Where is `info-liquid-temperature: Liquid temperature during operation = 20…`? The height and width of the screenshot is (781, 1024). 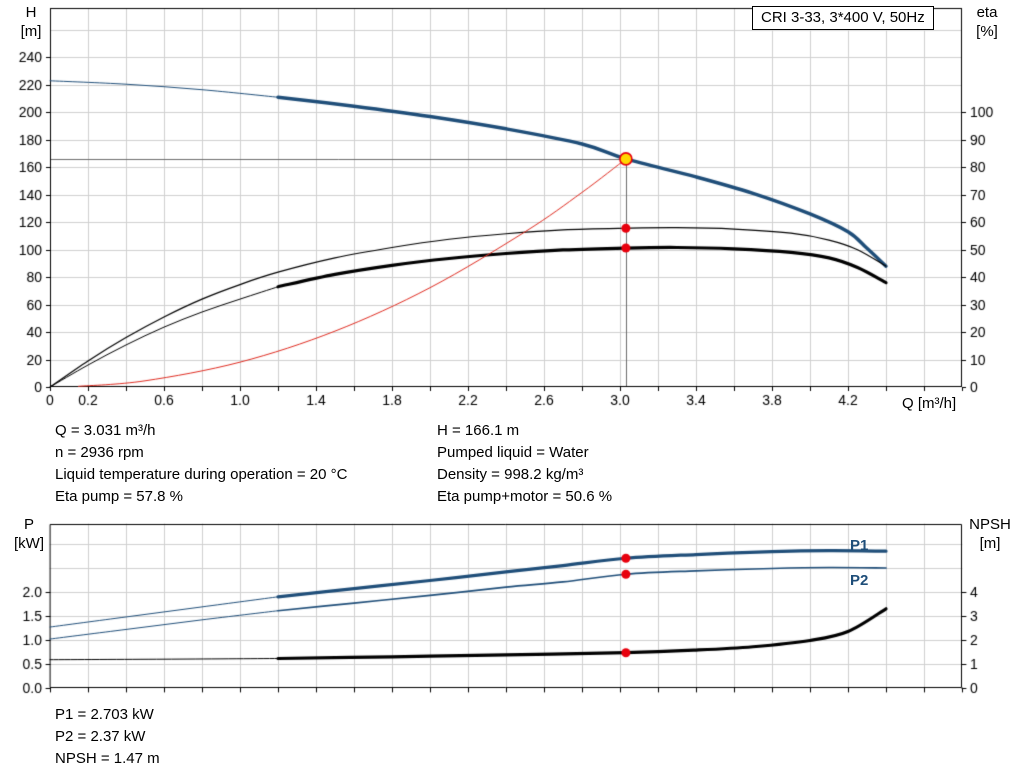 info-liquid-temperature: Liquid temperature during operation = 20… is located at coordinates (201, 474).